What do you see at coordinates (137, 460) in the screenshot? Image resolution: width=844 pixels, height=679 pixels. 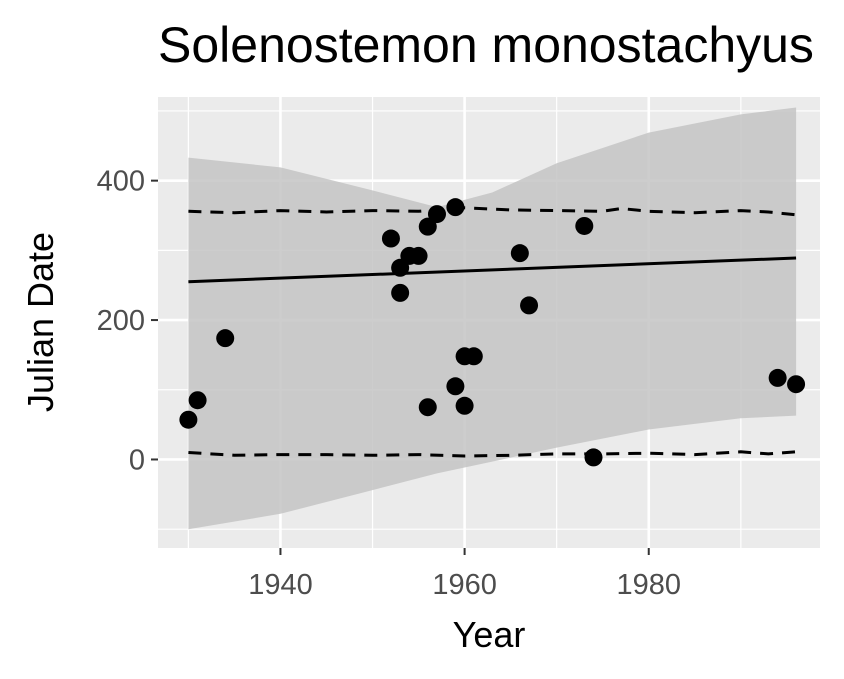 I see `y-tick-label: 0` at bounding box center [137, 460].